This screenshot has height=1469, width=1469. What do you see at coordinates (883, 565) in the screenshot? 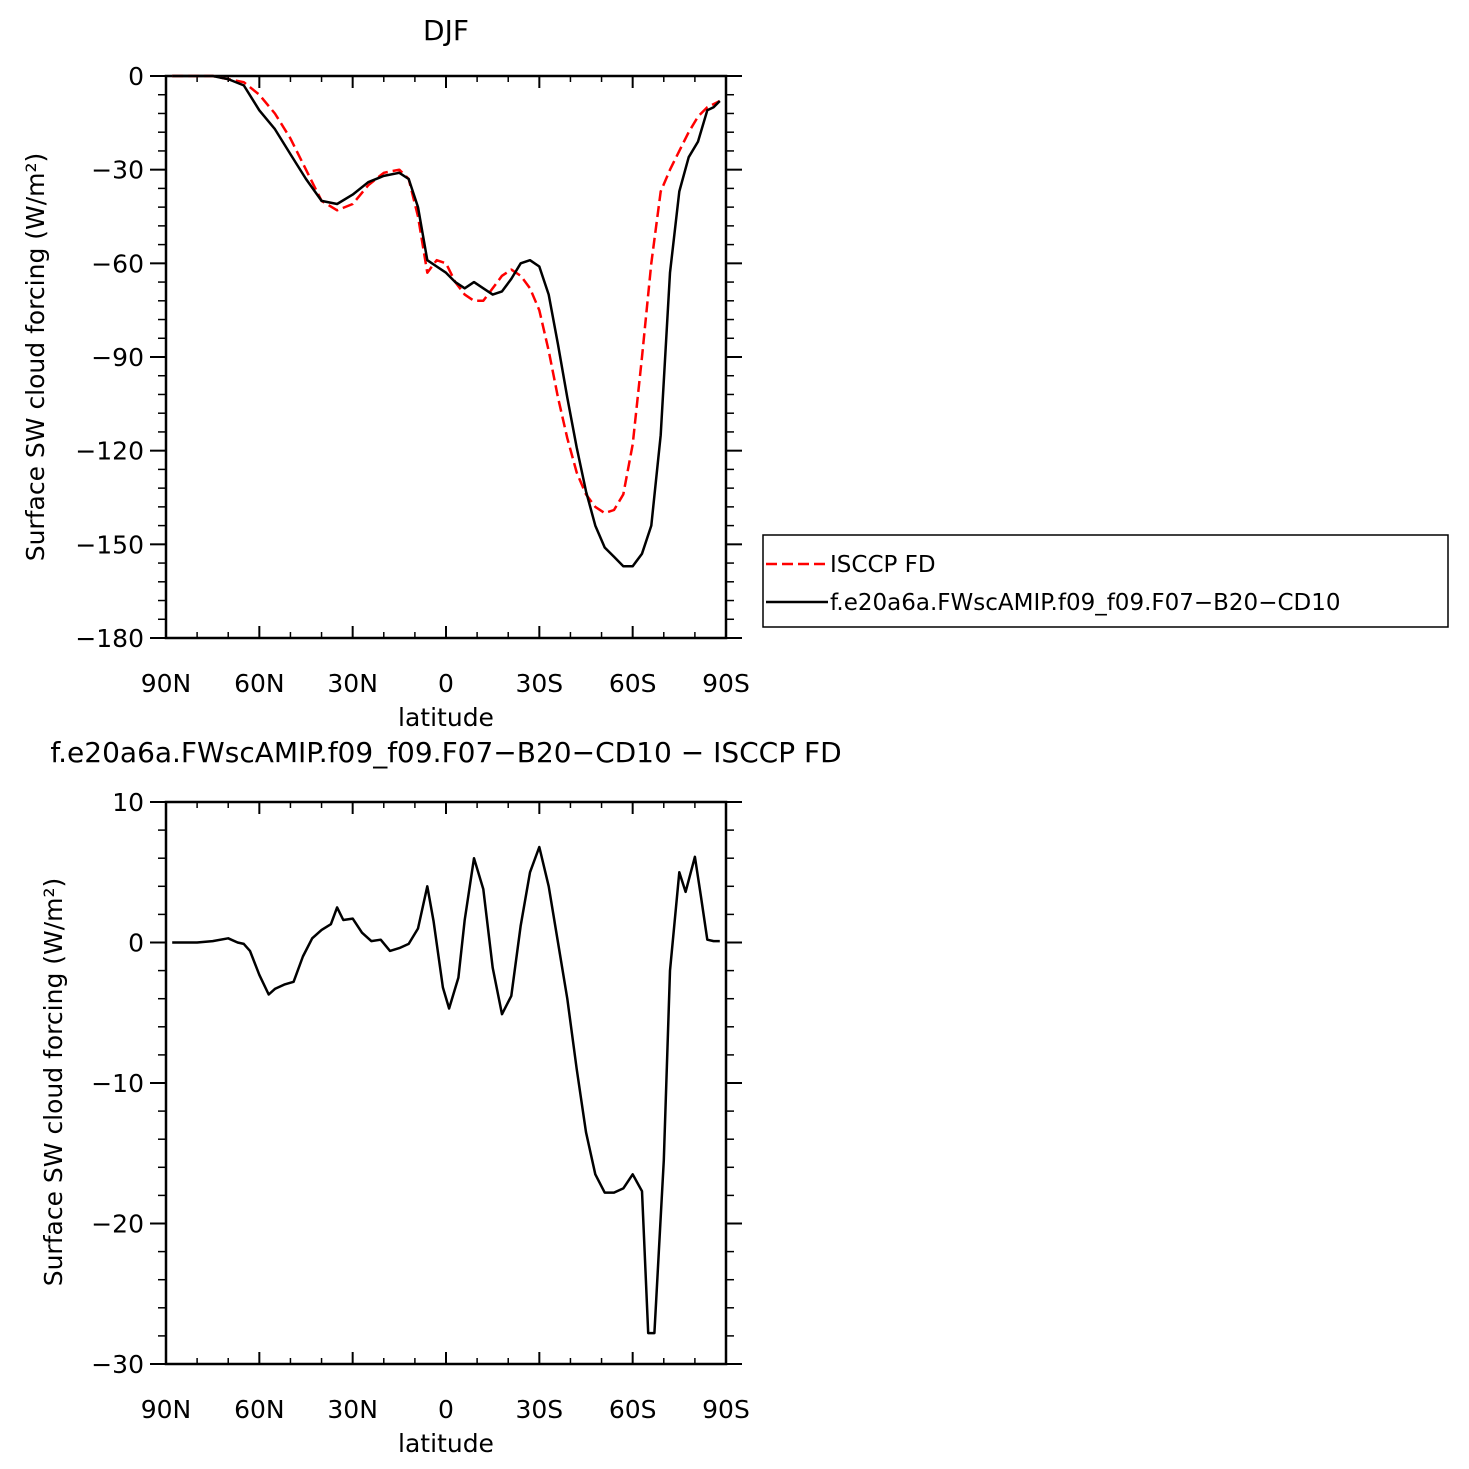
I see `legend-entry-isccp: ISCCP FD` at bounding box center [883, 565].